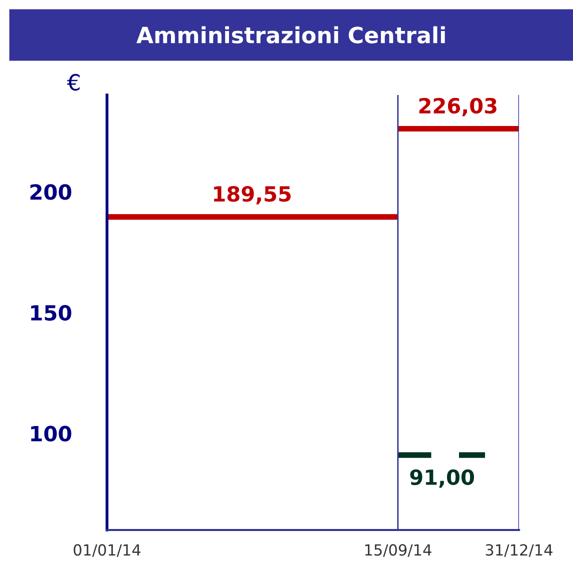  Describe the element at coordinates (51, 192) in the screenshot. I see `y-tick-label: 200` at that location.